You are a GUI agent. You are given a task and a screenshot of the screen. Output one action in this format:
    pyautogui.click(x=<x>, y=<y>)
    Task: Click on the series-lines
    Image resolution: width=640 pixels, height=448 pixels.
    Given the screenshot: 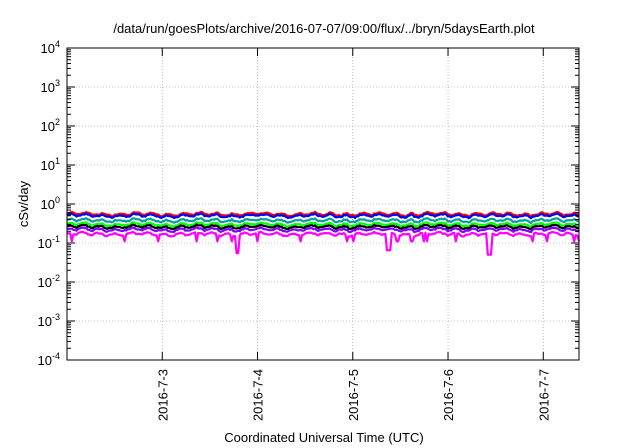 What is the action you would take?
    pyautogui.click(x=323, y=233)
    